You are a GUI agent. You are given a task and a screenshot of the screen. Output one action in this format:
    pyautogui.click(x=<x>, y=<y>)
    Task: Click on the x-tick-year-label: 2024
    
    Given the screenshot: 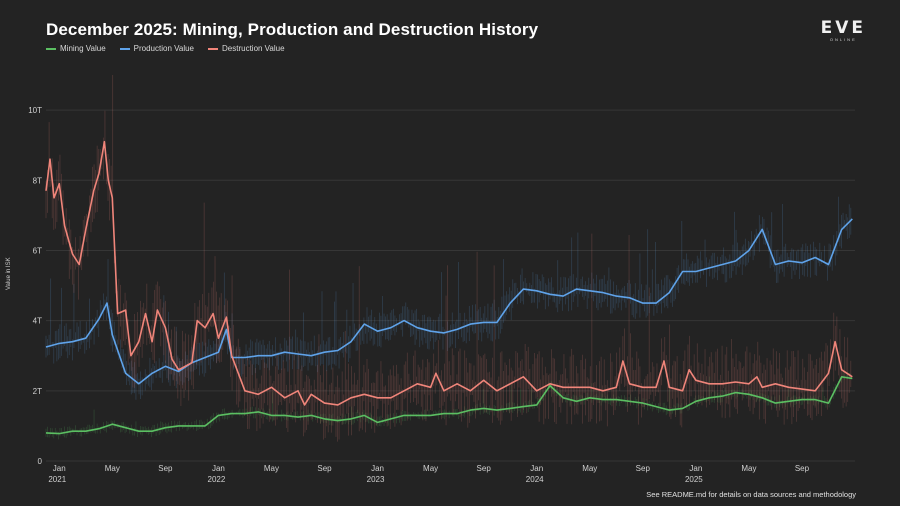 What is the action you would take?
    pyautogui.click(x=535, y=479)
    